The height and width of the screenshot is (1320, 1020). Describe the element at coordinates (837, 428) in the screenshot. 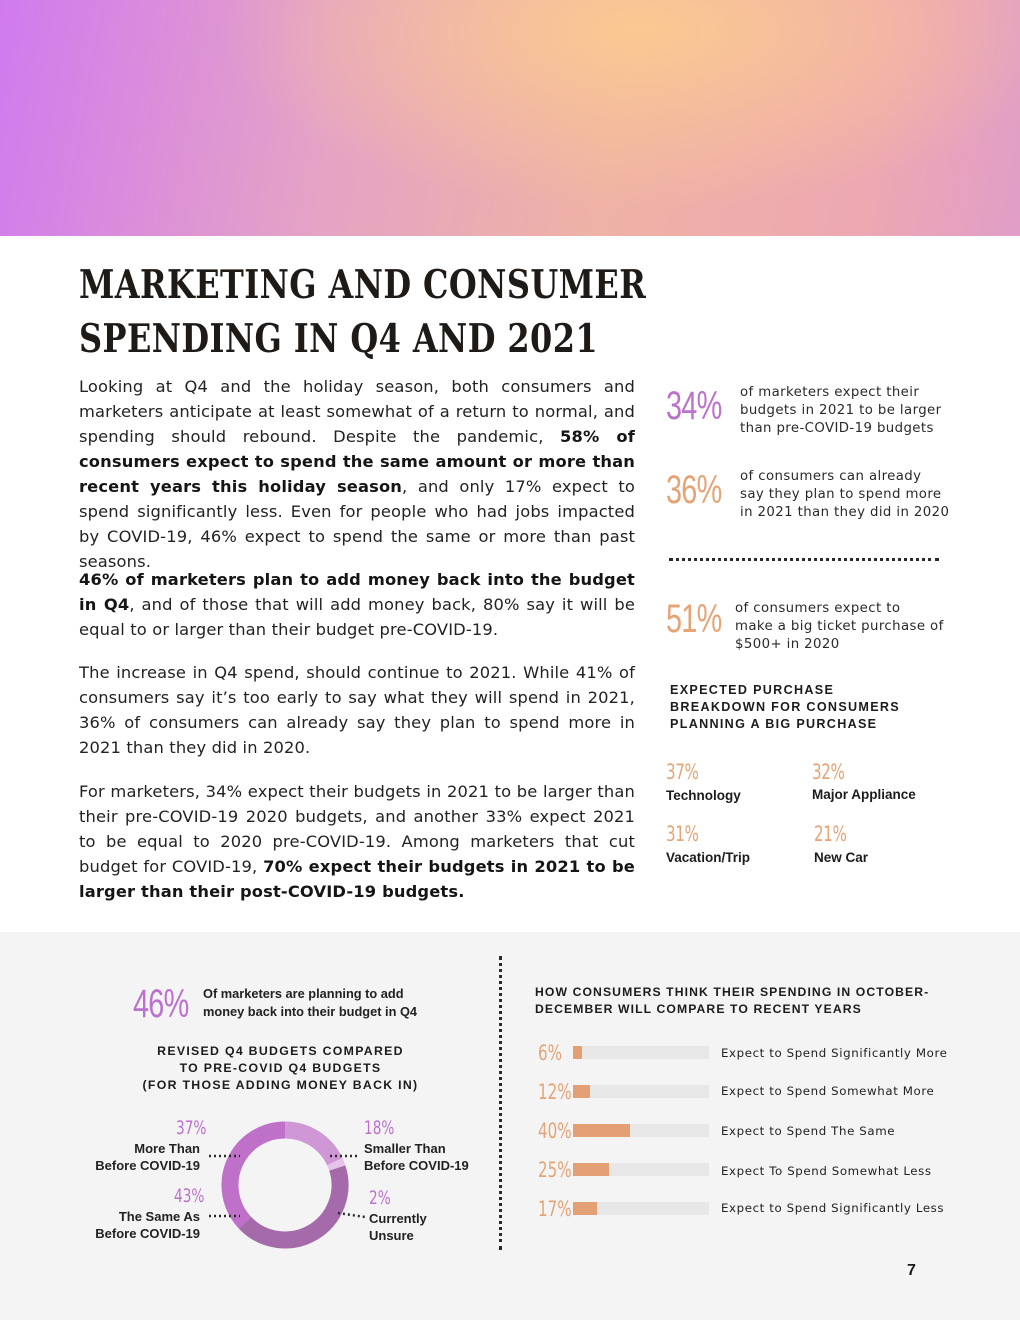

I see `stat-line: than pre-COVID-19 budgets` at that location.